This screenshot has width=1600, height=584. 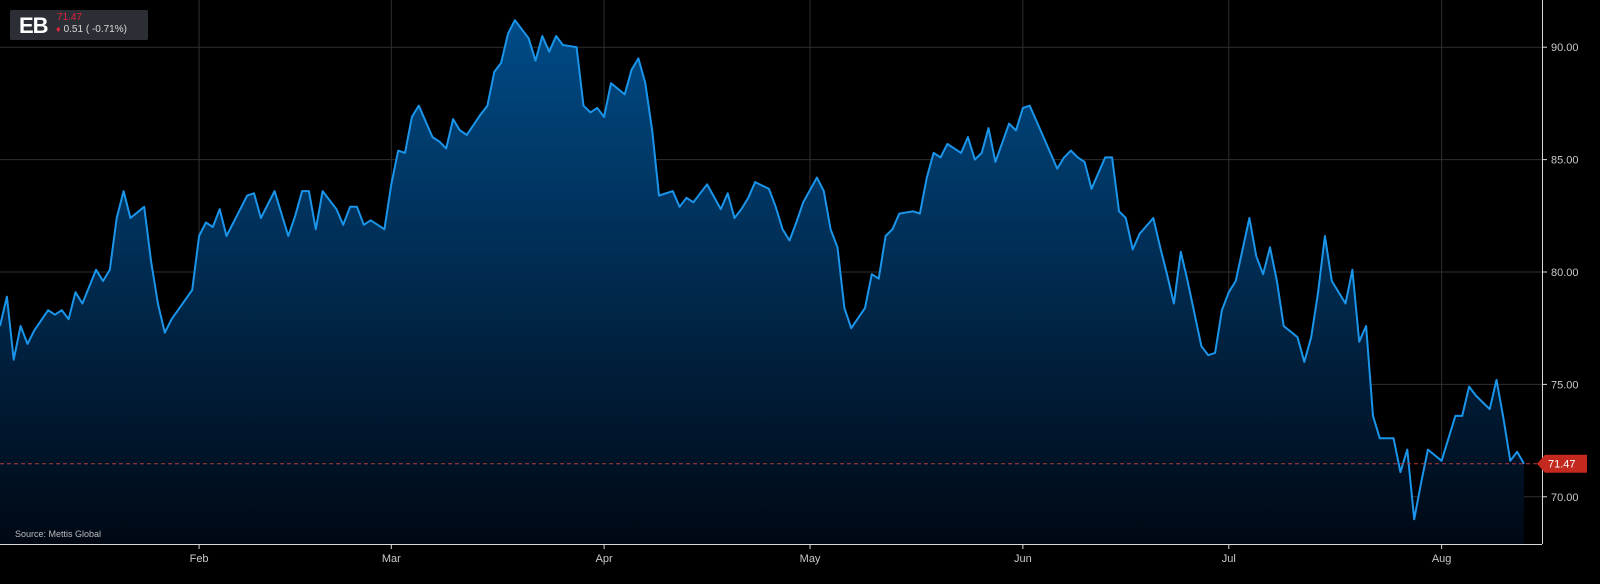 What do you see at coordinates (1023, 559) in the screenshot?
I see `x-tick-label: Jun` at bounding box center [1023, 559].